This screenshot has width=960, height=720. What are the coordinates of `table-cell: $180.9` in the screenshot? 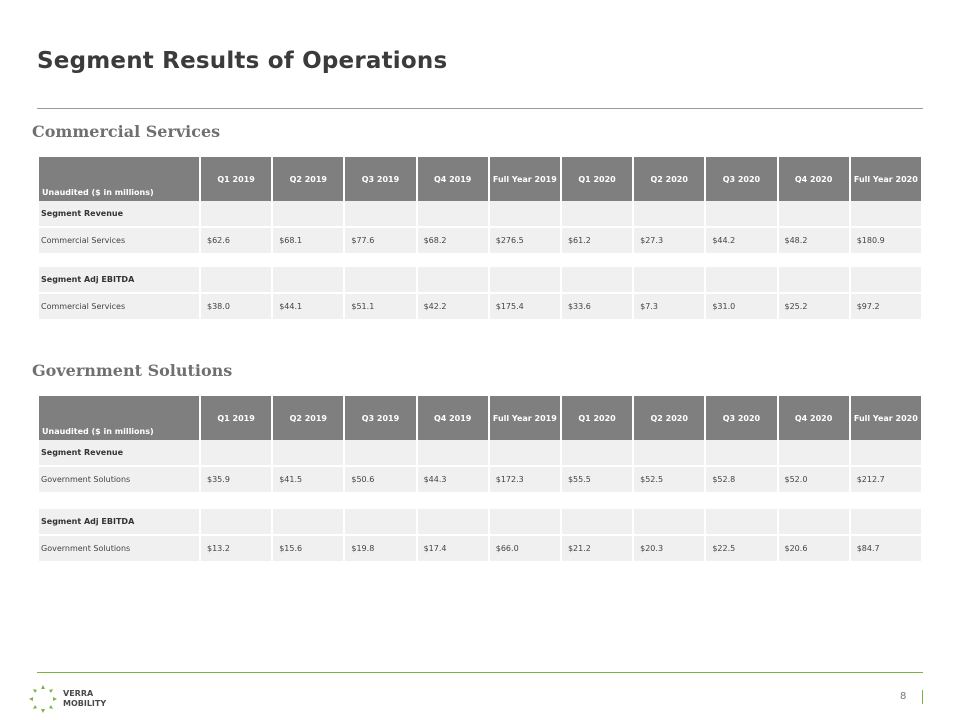 It's located at (885, 241).